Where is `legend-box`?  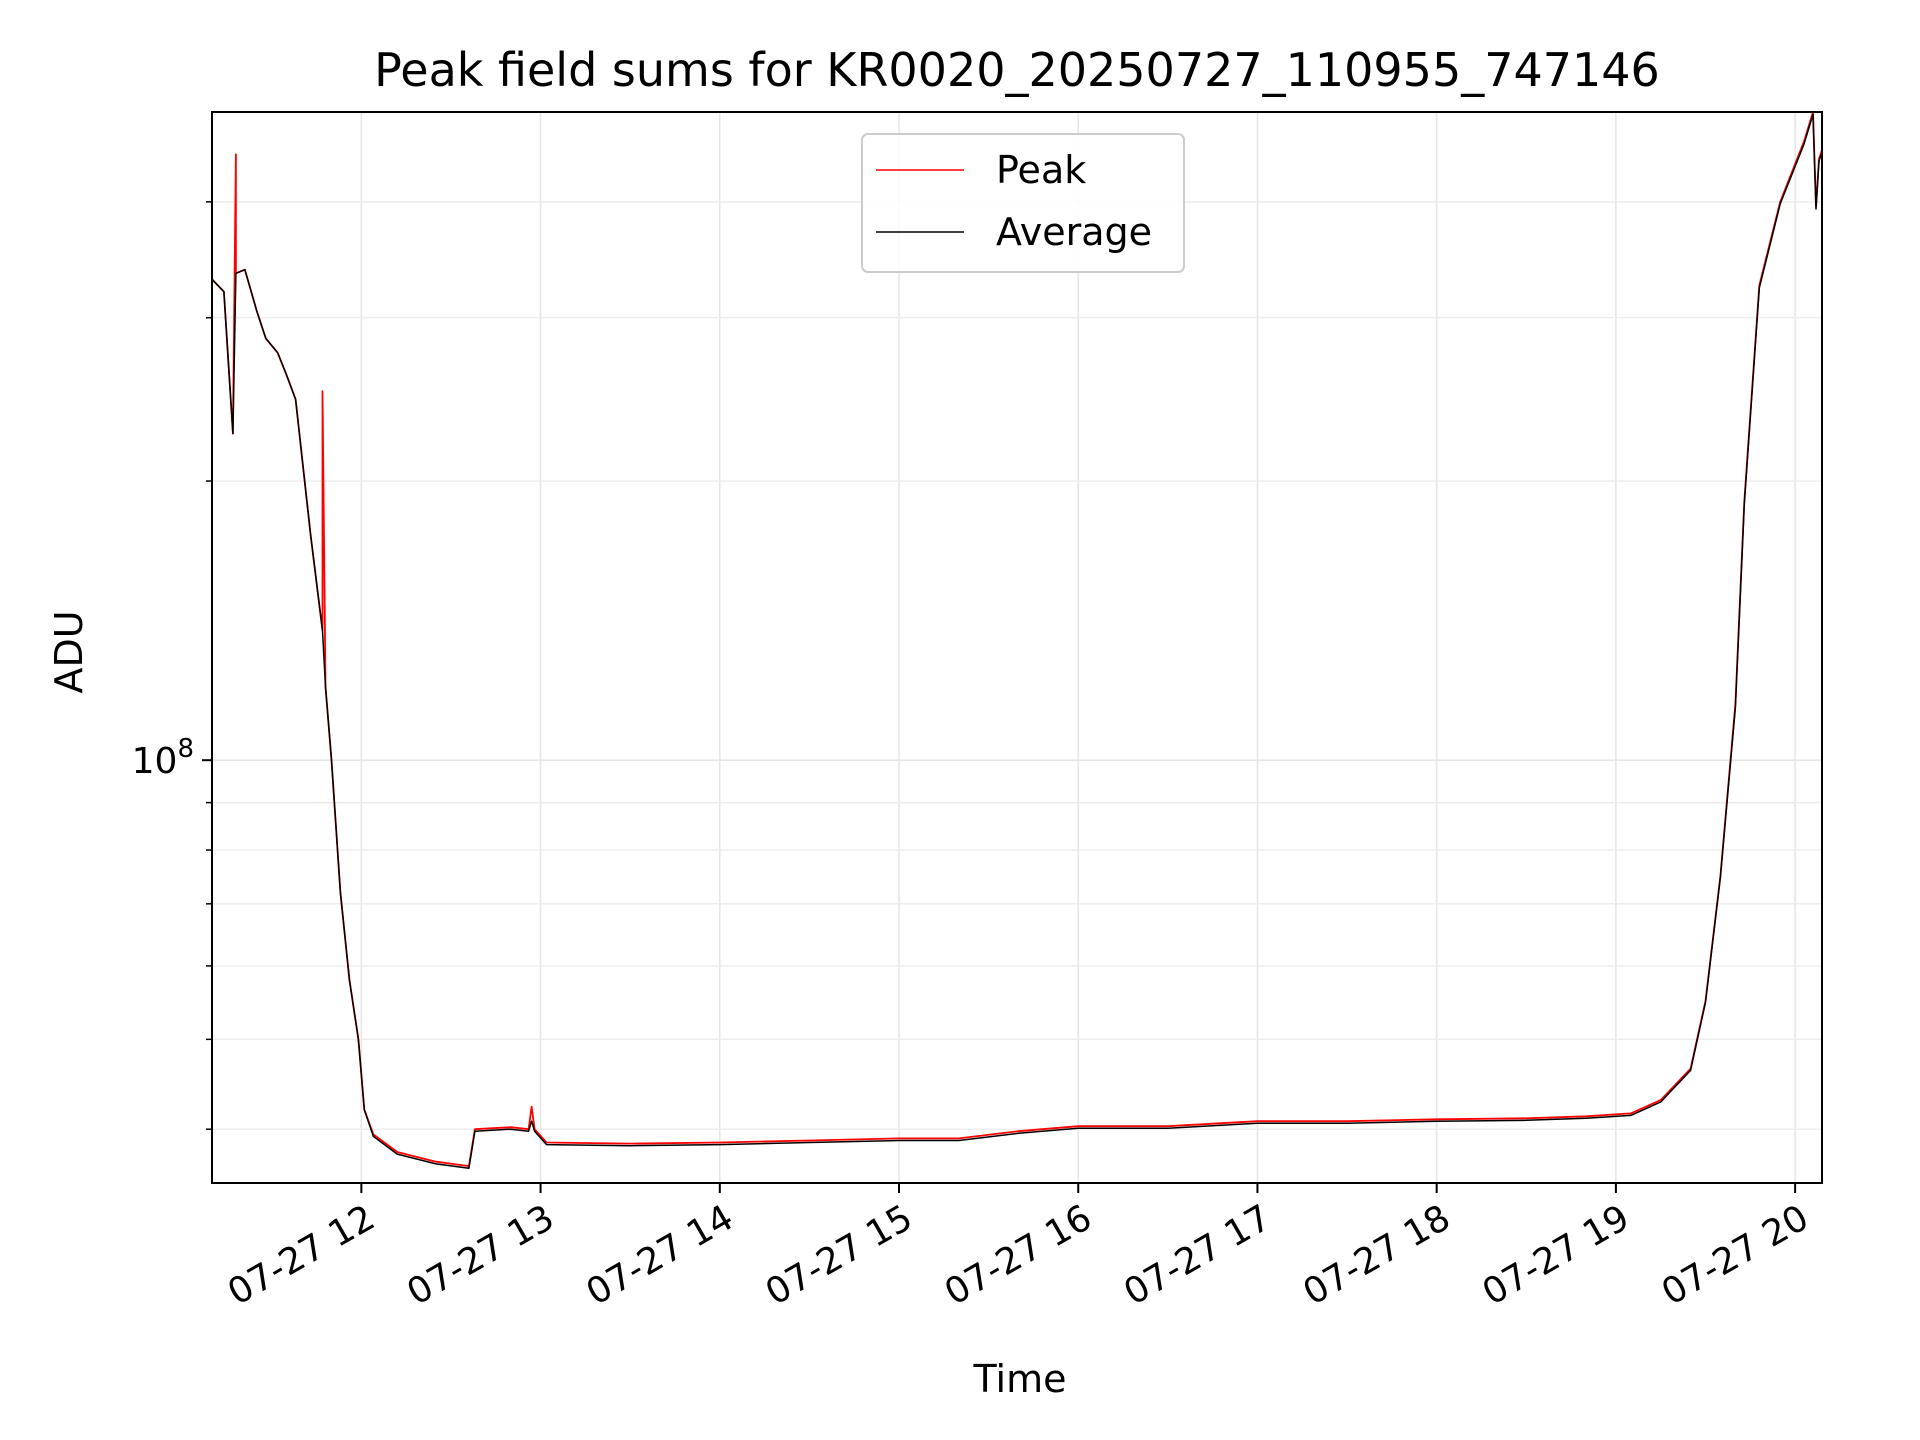 legend-box is located at coordinates (1023, 203).